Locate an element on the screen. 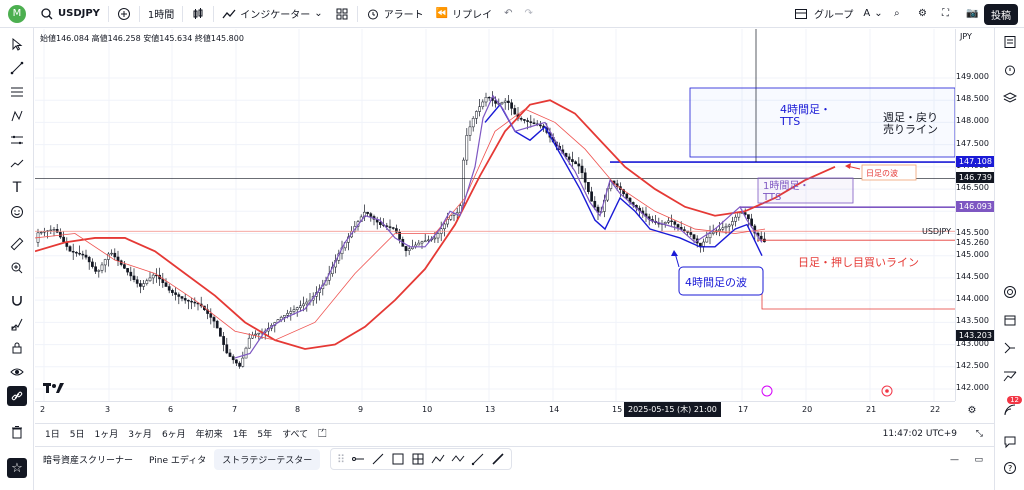 Image resolution: width=1024 pixels, height=490 pixels. target-icon is located at coordinates (1010, 292).